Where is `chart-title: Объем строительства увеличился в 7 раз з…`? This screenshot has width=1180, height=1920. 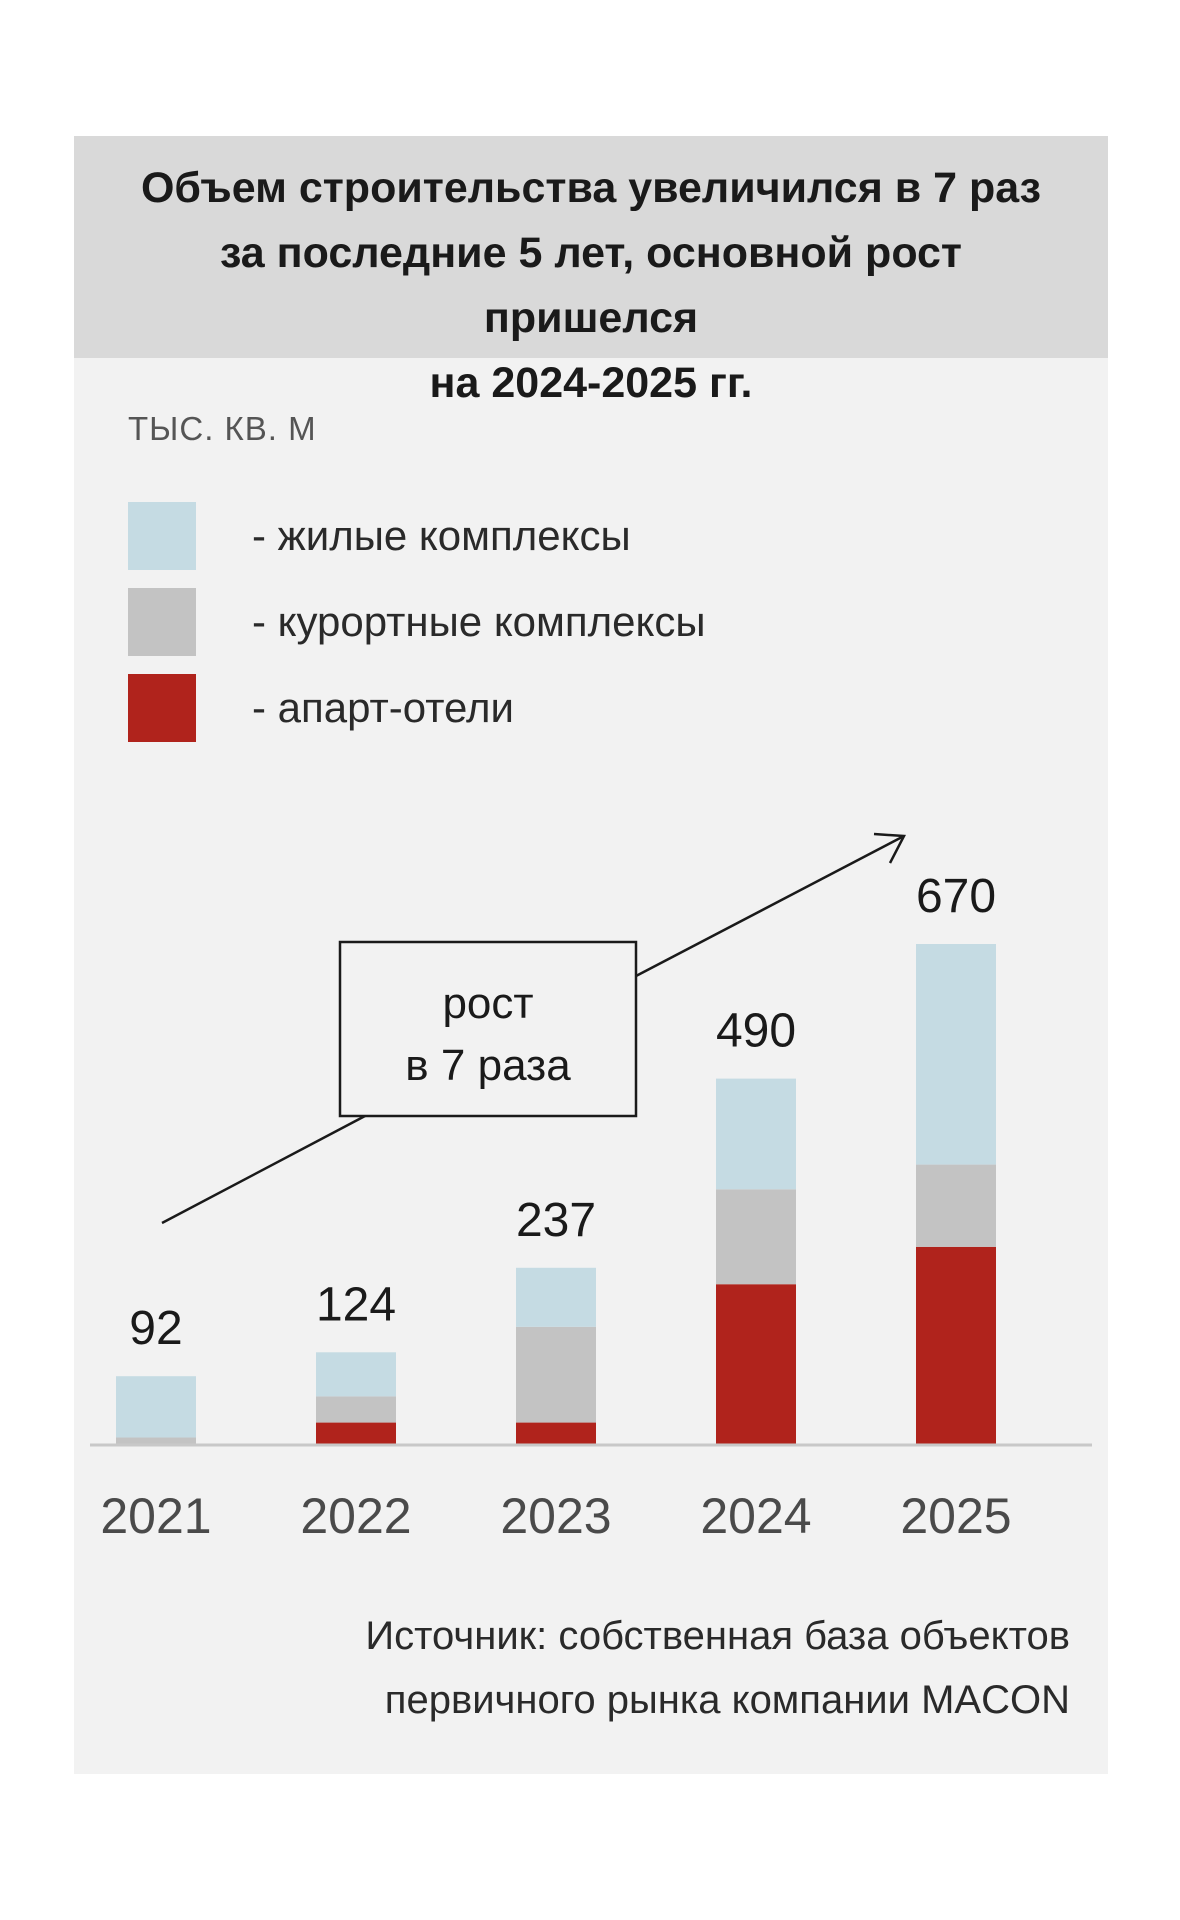
chart-title: Объем строительства увеличился в 7 раз з… is located at coordinates (591, 285).